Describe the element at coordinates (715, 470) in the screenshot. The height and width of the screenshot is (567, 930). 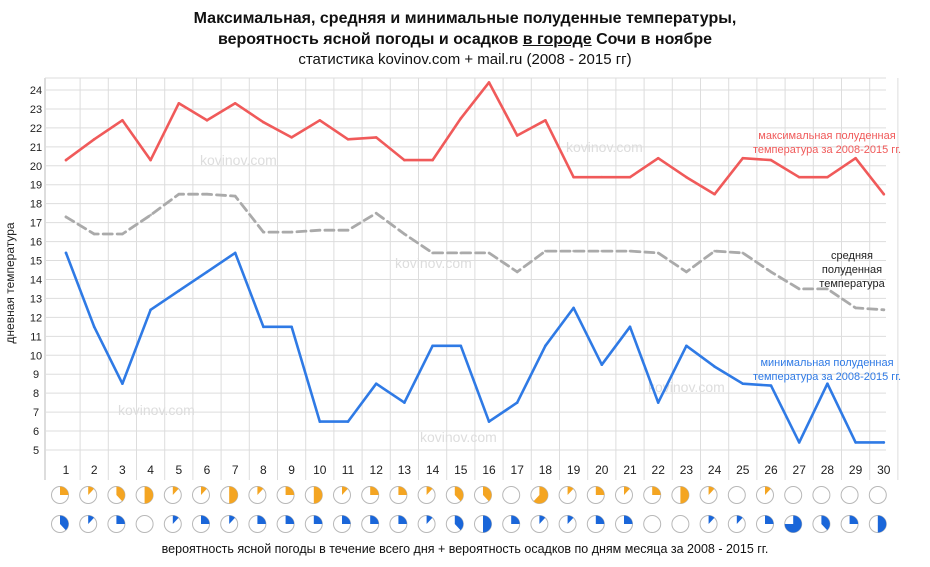
I see `x-tick-label: 24` at that location.